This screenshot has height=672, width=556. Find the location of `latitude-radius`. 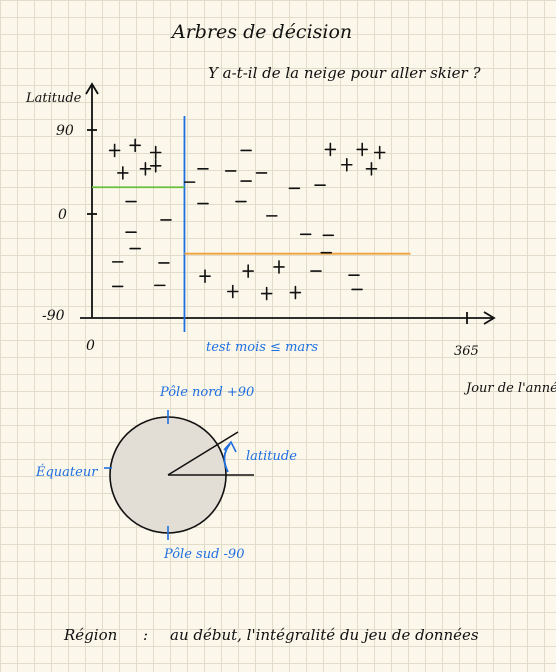

latitude-radius is located at coordinates (203, 453).